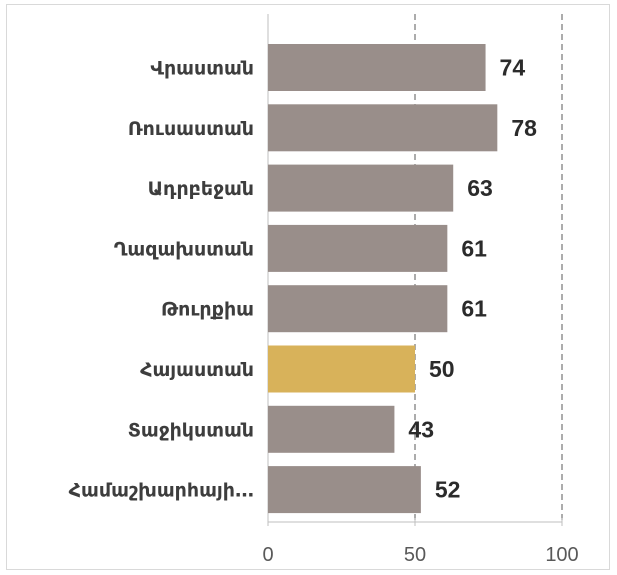 The height and width of the screenshot is (575, 617). What do you see at coordinates (480, 188) in the screenshot?
I see `data-label: 63` at bounding box center [480, 188].